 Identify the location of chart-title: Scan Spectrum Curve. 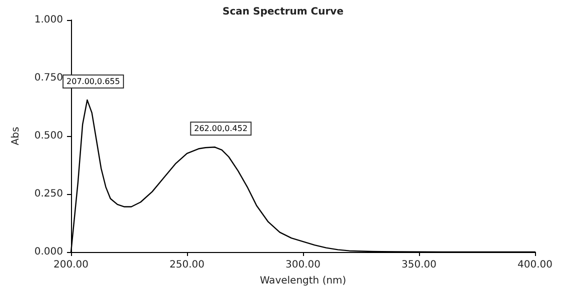
(283, 12).